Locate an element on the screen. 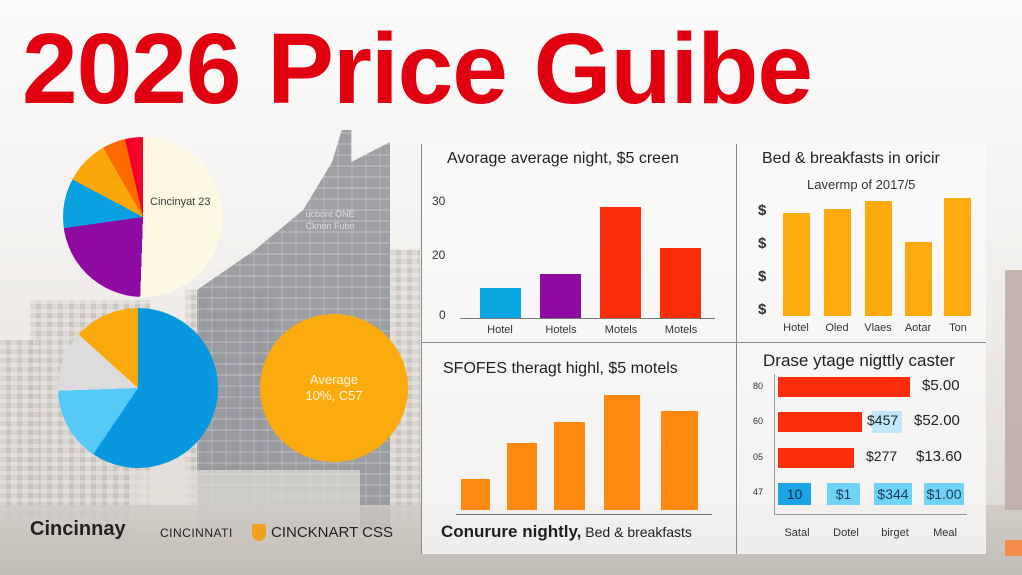 This screenshot has width=1022, height=575. x-label: Vlaes is located at coordinates (878, 328).